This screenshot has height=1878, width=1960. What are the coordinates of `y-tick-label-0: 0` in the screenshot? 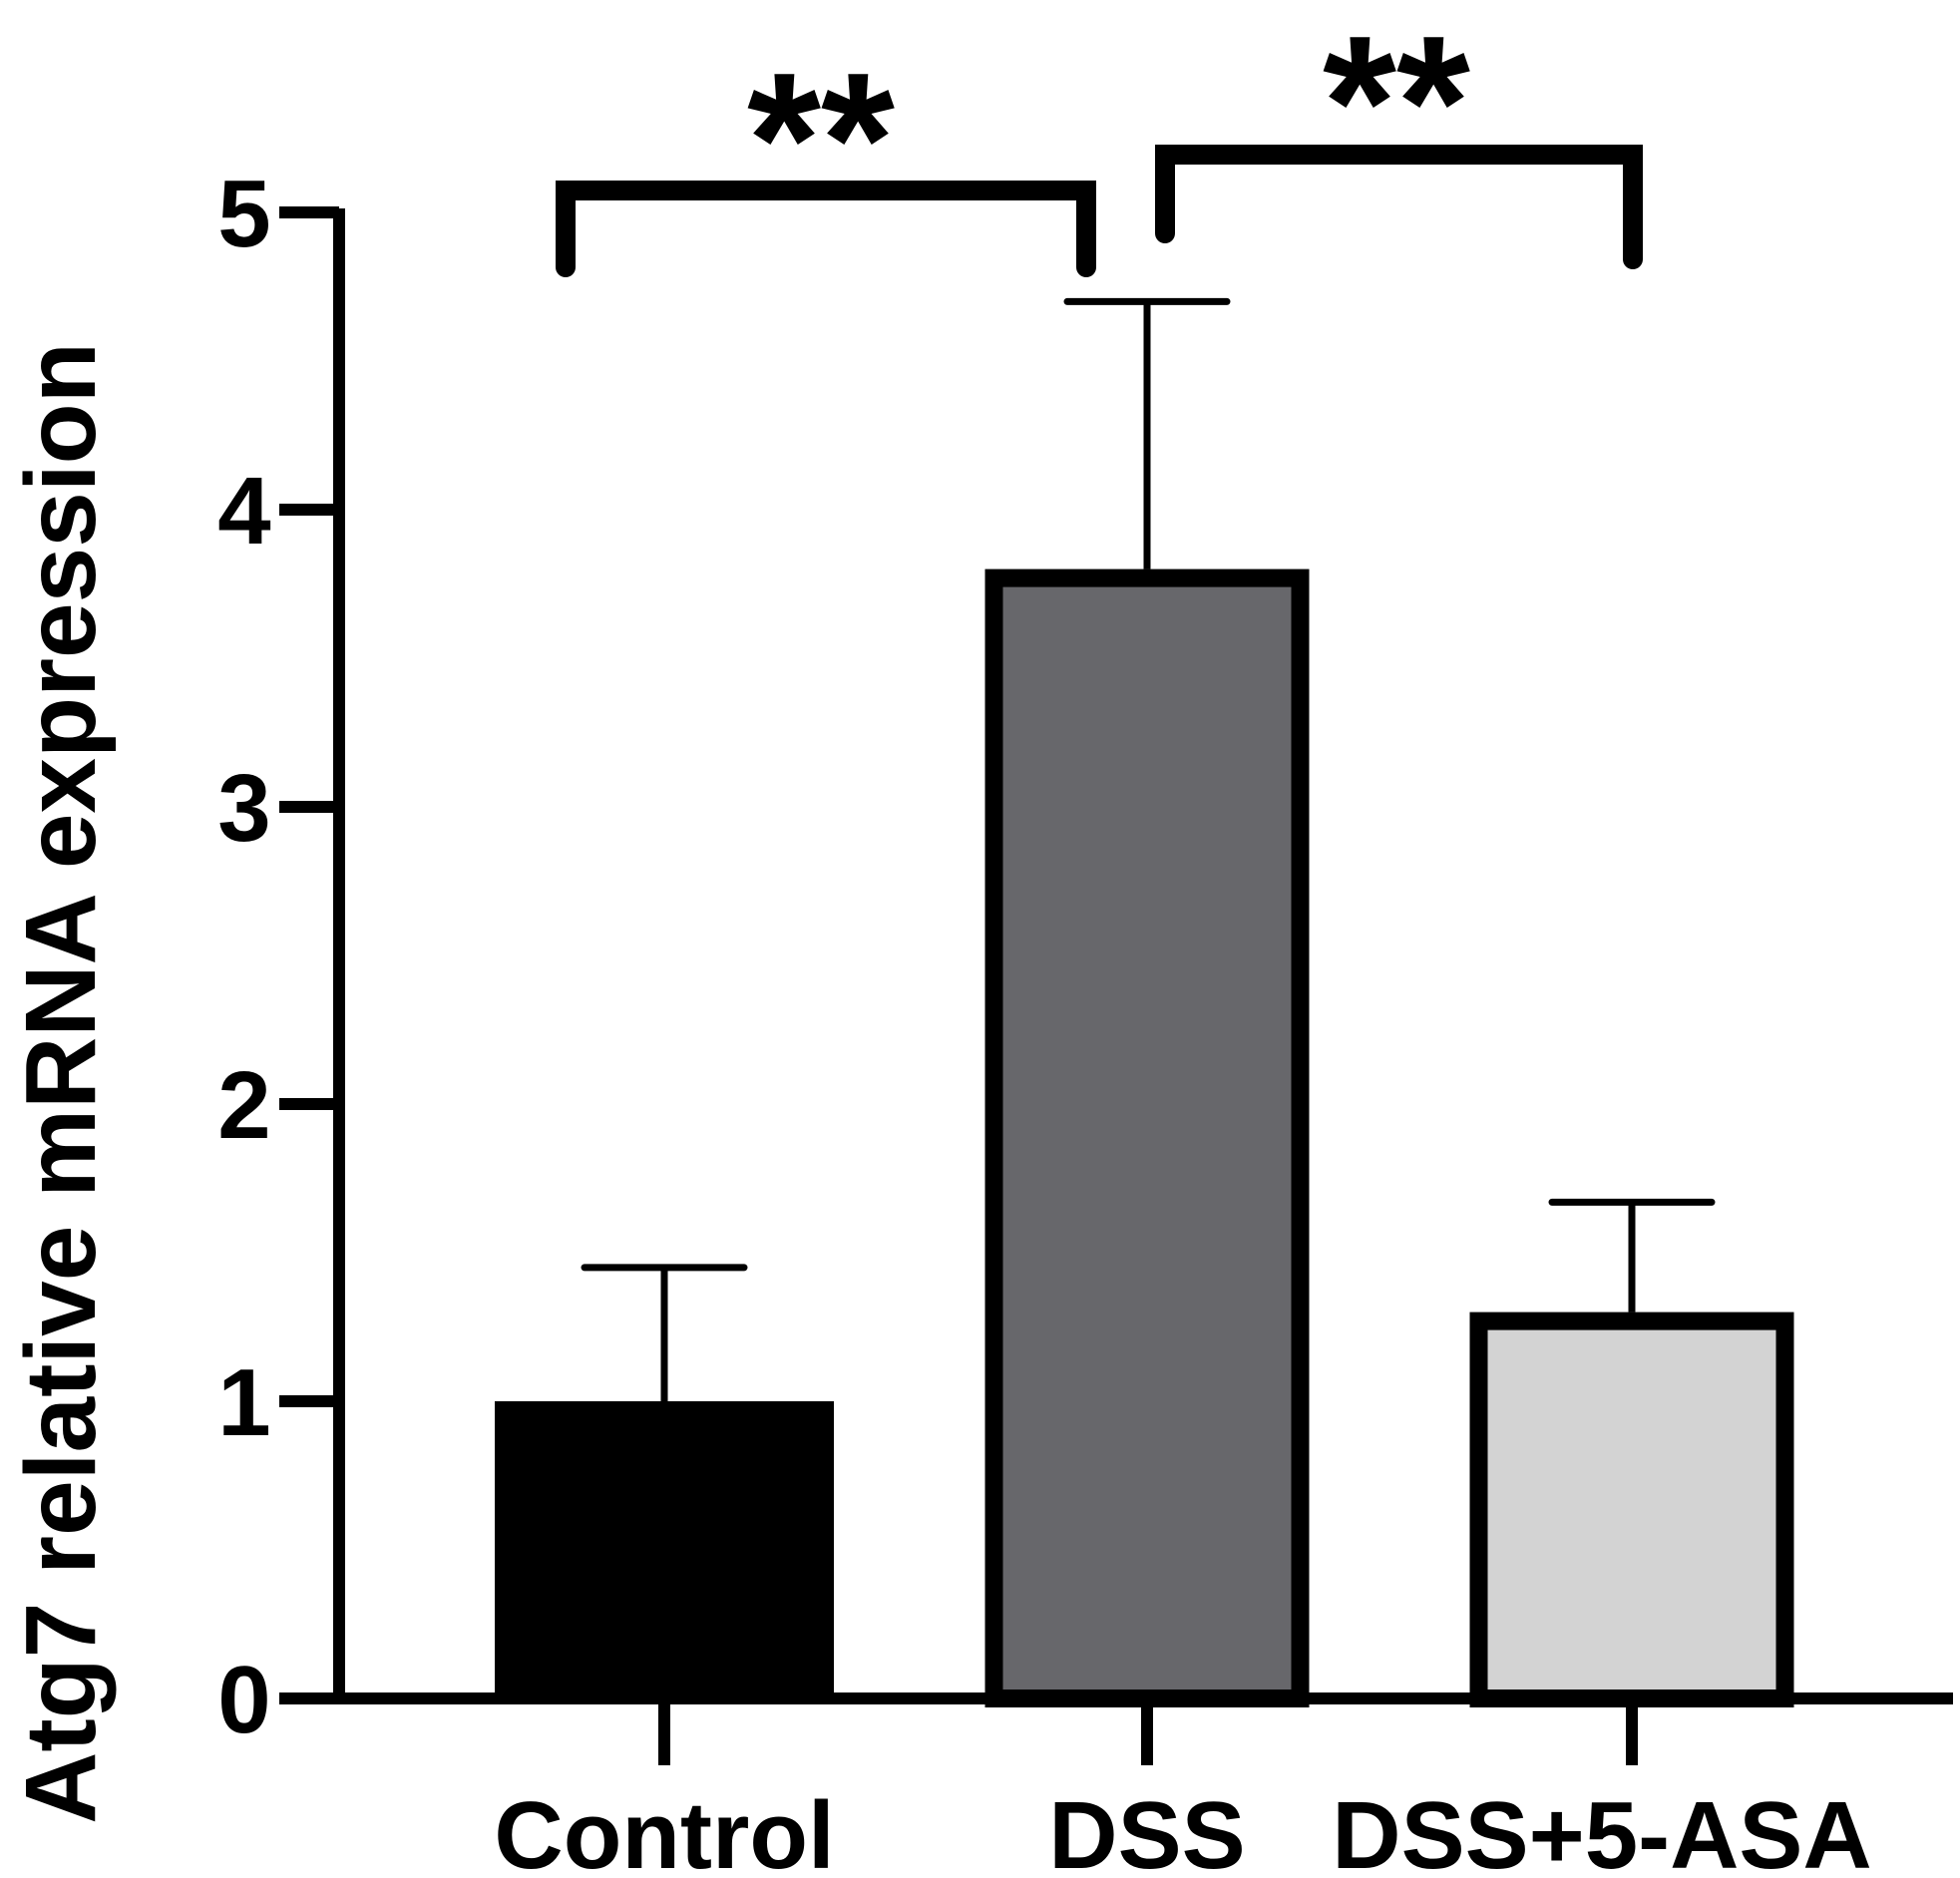 It's located at (244, 1700).